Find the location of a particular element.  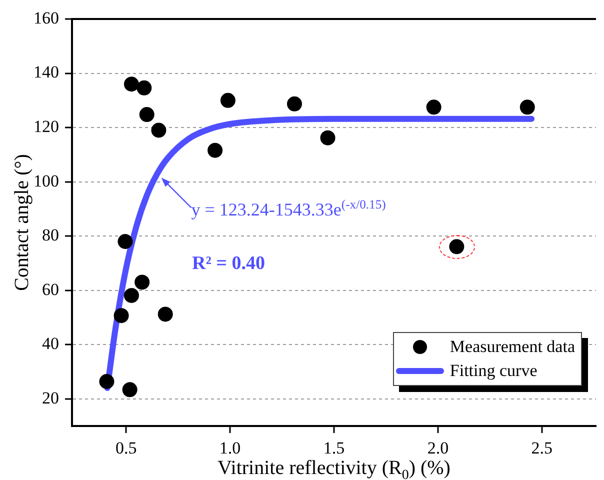

x-tick-label: 2.0 is located at coordinates (438, 448).